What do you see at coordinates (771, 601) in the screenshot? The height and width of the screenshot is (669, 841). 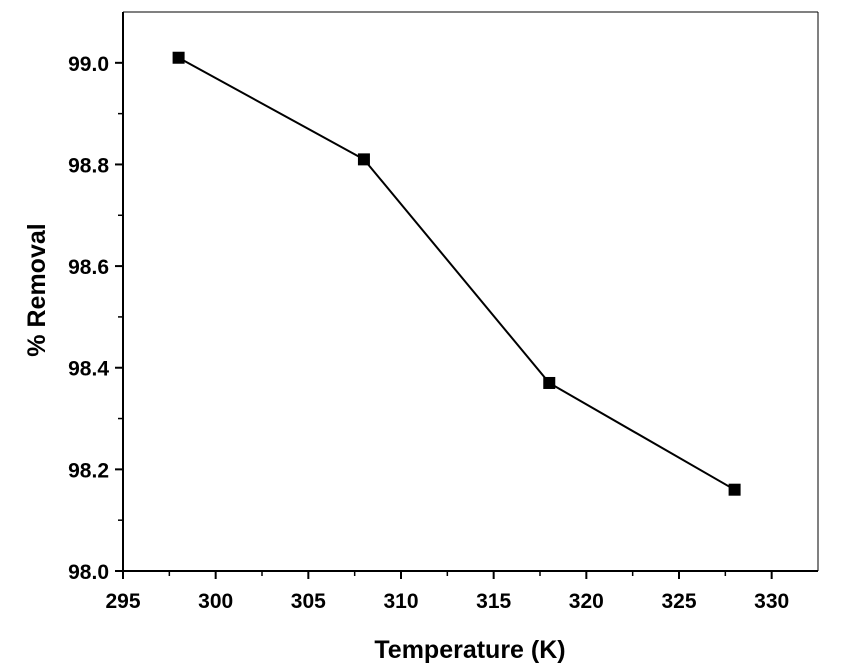 I see `x-tick-label: 330` at bounding box center [771, 601].